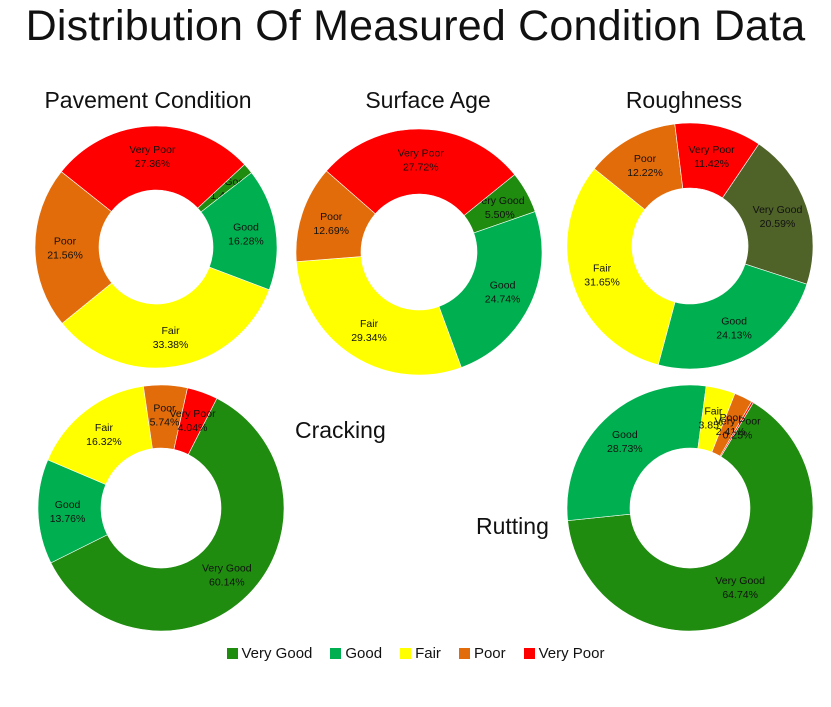  I want to click on legend-item-fair: Fair, so click(420, 653).